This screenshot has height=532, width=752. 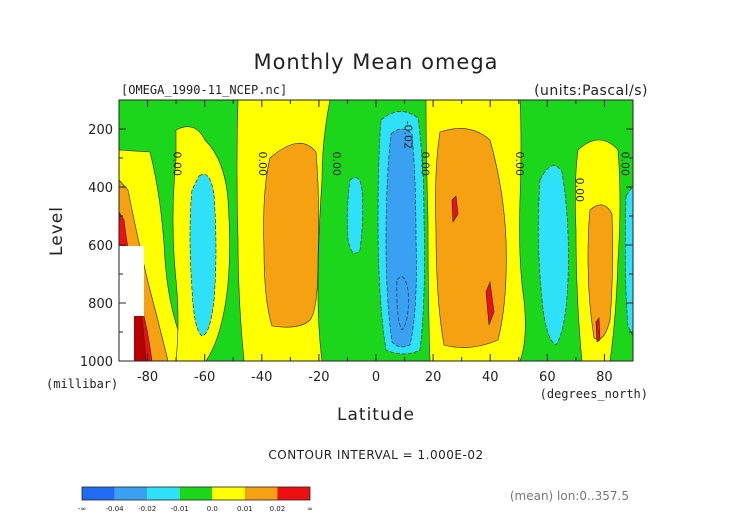 What do you see at coordinates (553, 255) in the screenshot?
I see `band-nh-cyan` at bounding box center [553, 255].